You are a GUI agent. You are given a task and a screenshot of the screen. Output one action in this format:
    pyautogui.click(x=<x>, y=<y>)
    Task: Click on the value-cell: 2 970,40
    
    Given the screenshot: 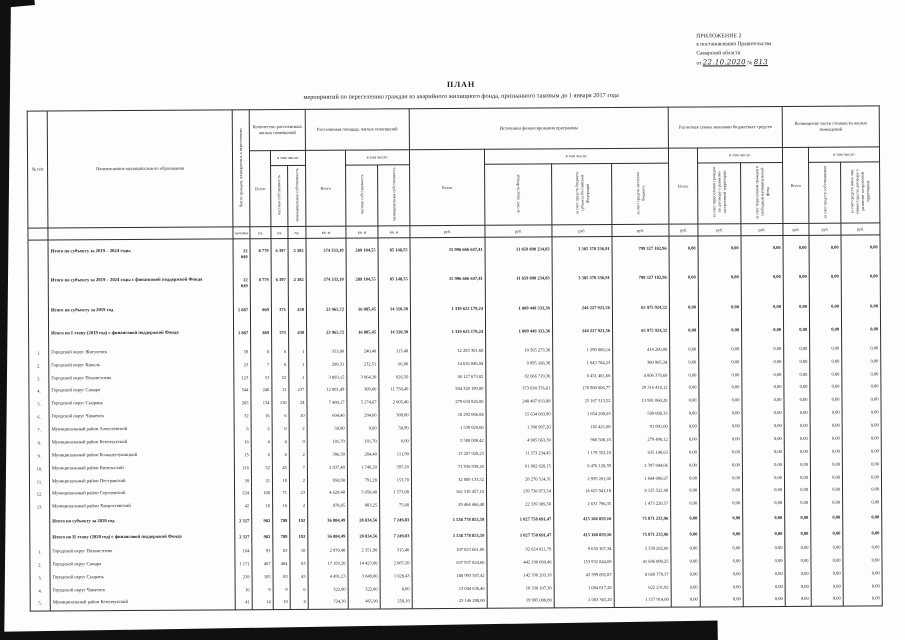 What is the action you would take?
    pyautogui.click(x=327, y=551)
    